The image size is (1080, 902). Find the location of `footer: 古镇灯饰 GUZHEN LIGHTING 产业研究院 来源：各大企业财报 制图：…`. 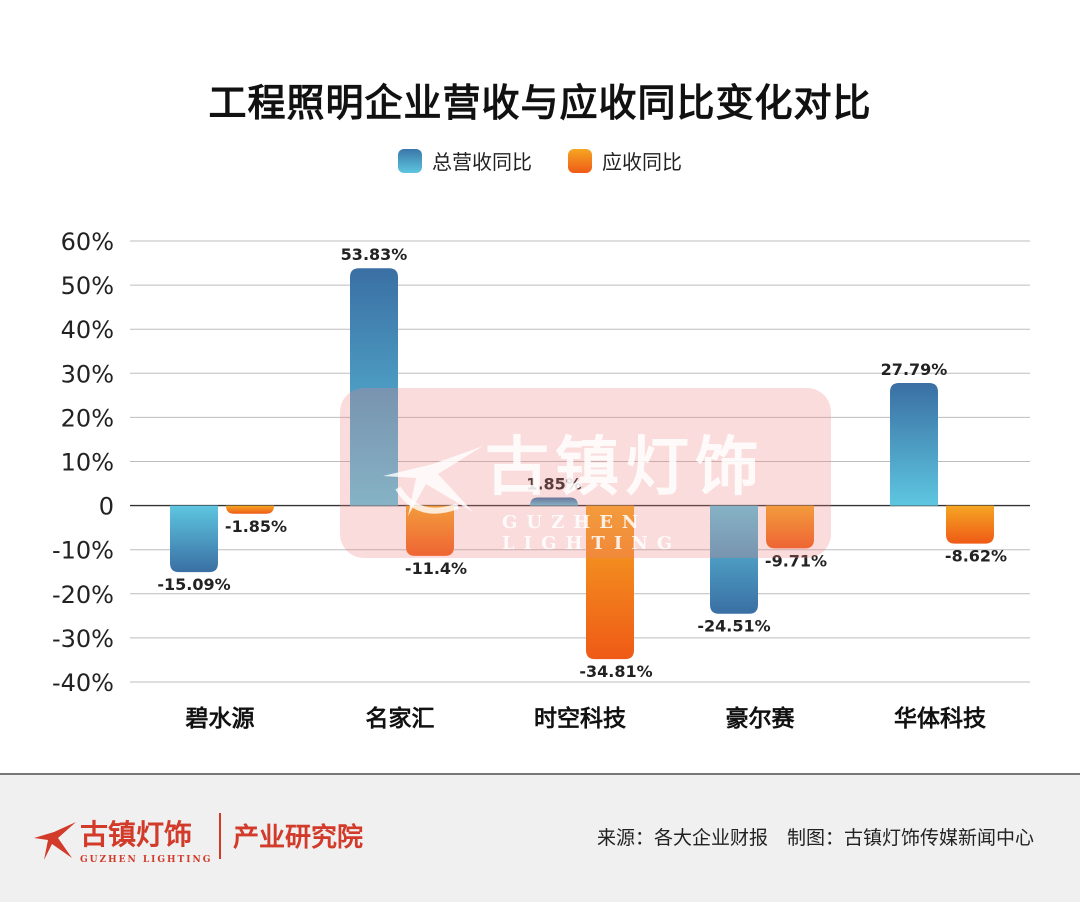

footer: 古镇灯饰 GUZHEN LIGHTING 产业研究院 来源：各大企业财报 制图：… is located at coordinates (540, 837).